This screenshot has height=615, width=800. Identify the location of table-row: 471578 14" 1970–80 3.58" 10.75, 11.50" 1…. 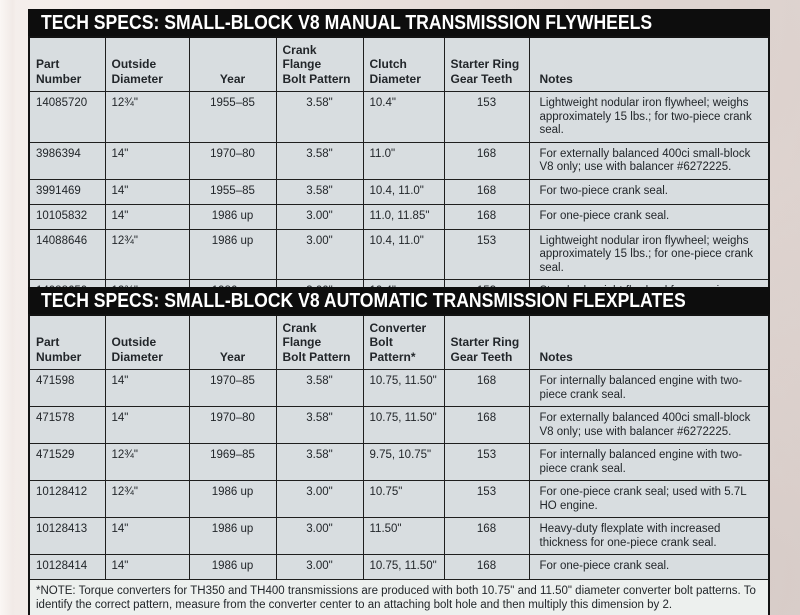
(399, 425).